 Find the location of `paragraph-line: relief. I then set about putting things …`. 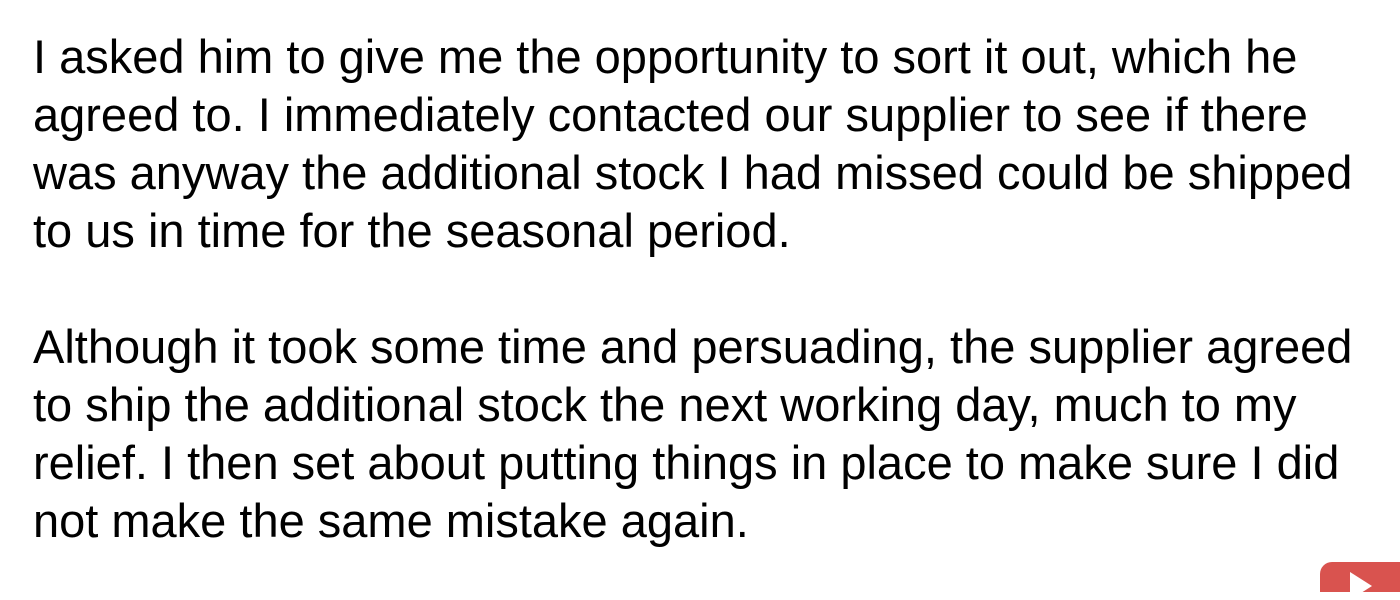

paragraph-line: relief. I then set about putting things … is located at coordinates (686, 462).